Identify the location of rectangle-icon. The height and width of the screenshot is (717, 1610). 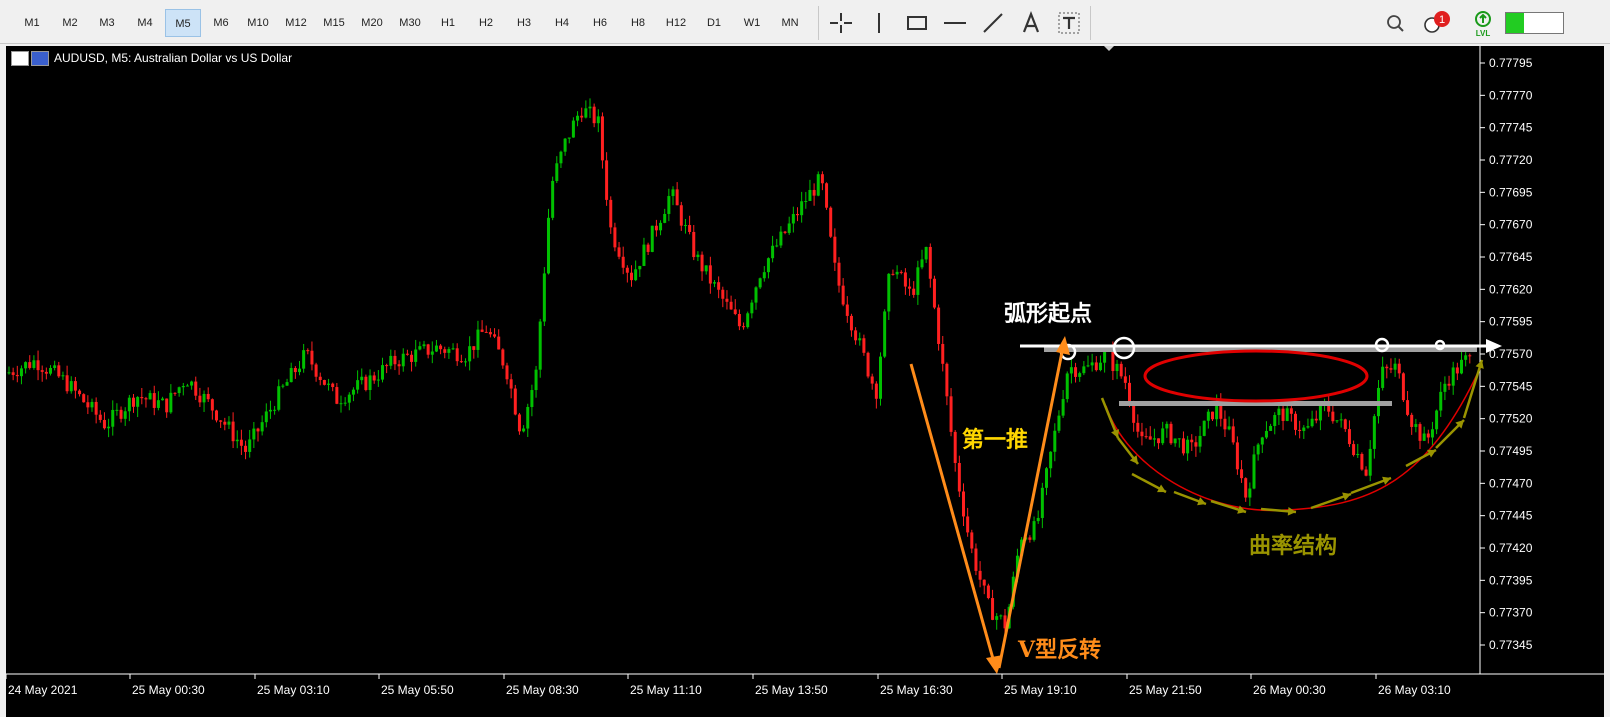
(917, 23).